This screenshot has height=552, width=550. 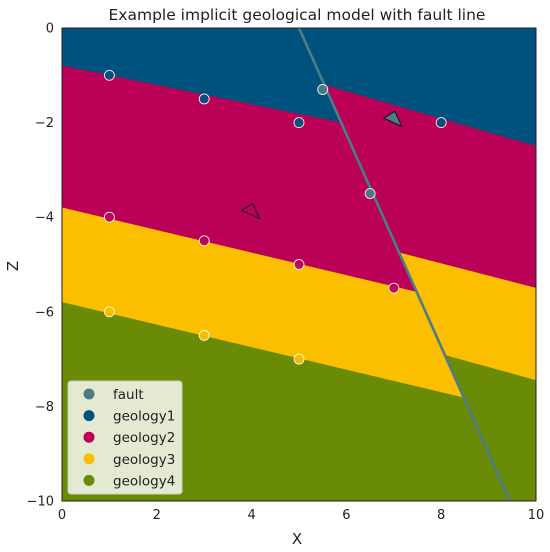 What do you see at coordinates (144, 481) in the screenshot?
I see `legend-label: geology4` at bounding box center [144, 481].